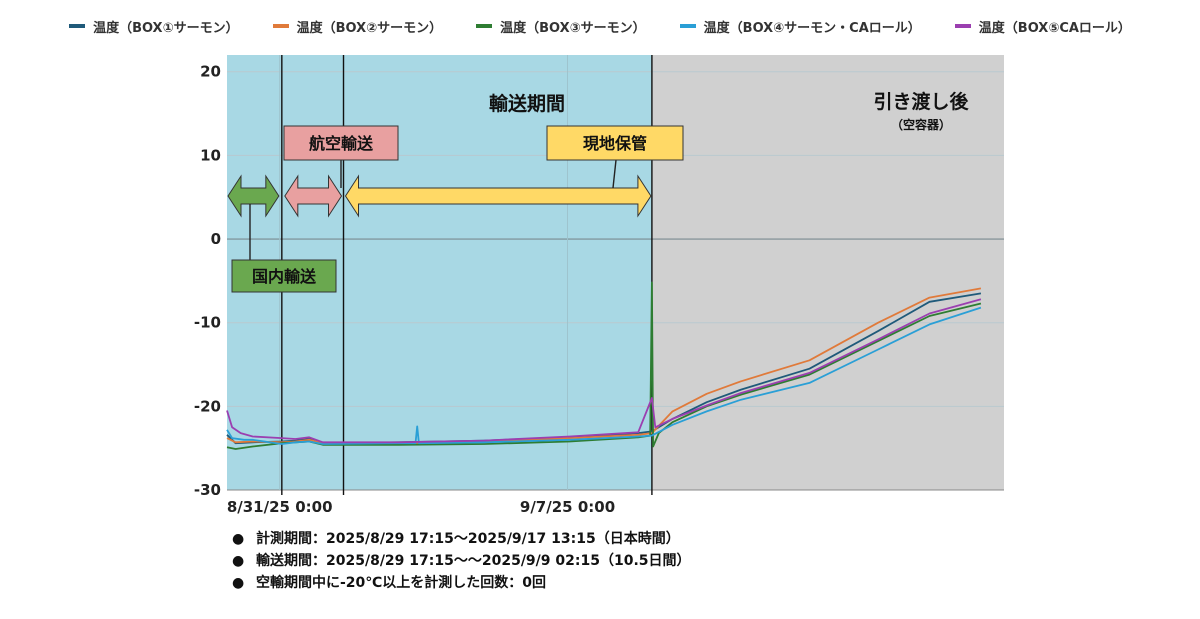  I want to click on legend-item: 温度（BOX④サーモン・CAロール）, so click(800, 26).